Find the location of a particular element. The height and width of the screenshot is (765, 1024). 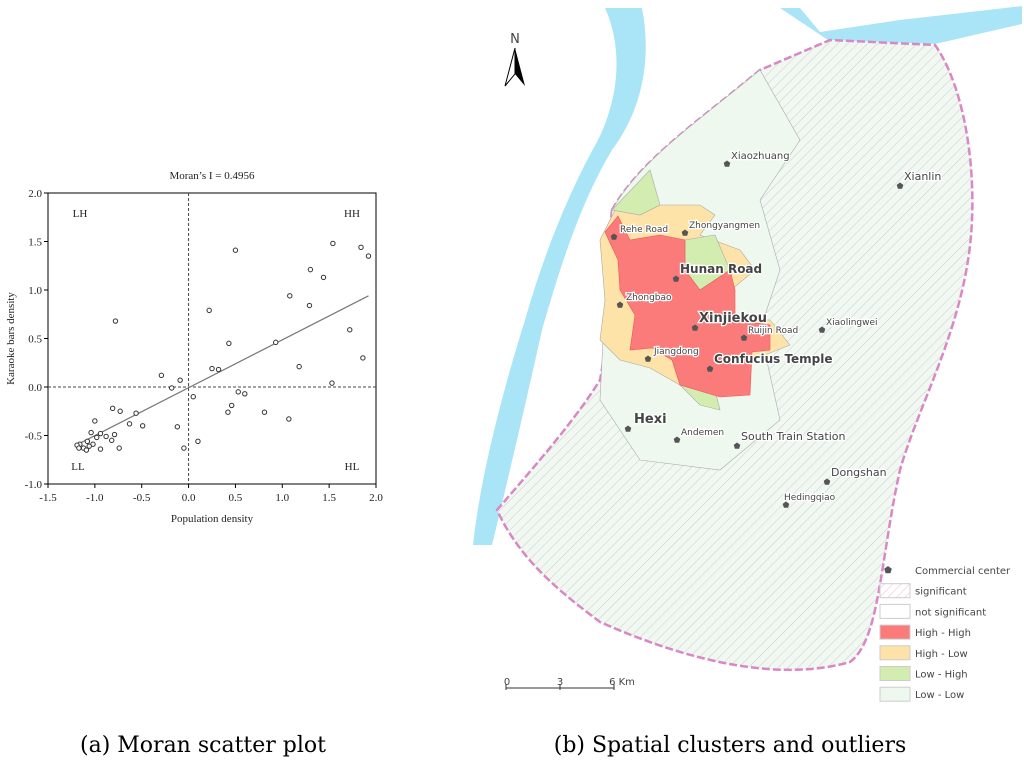

legend-label: Low - High is located at coordinates (941, 675).